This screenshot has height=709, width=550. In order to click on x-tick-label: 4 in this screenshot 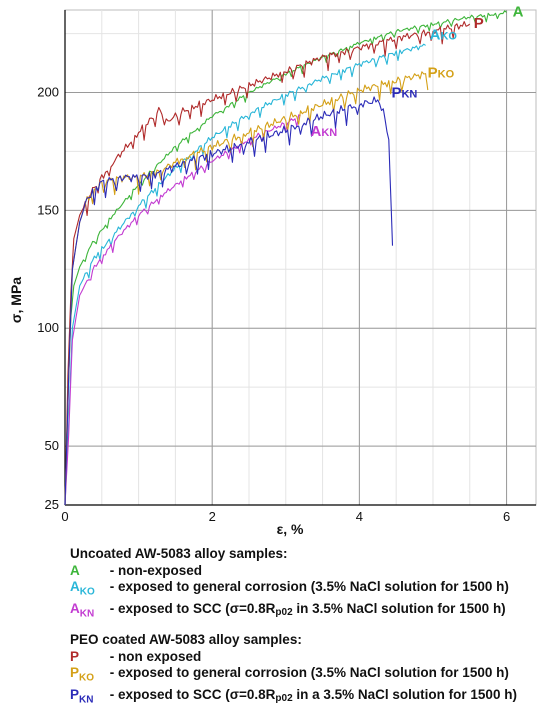, I will do `click(359, 516)`.